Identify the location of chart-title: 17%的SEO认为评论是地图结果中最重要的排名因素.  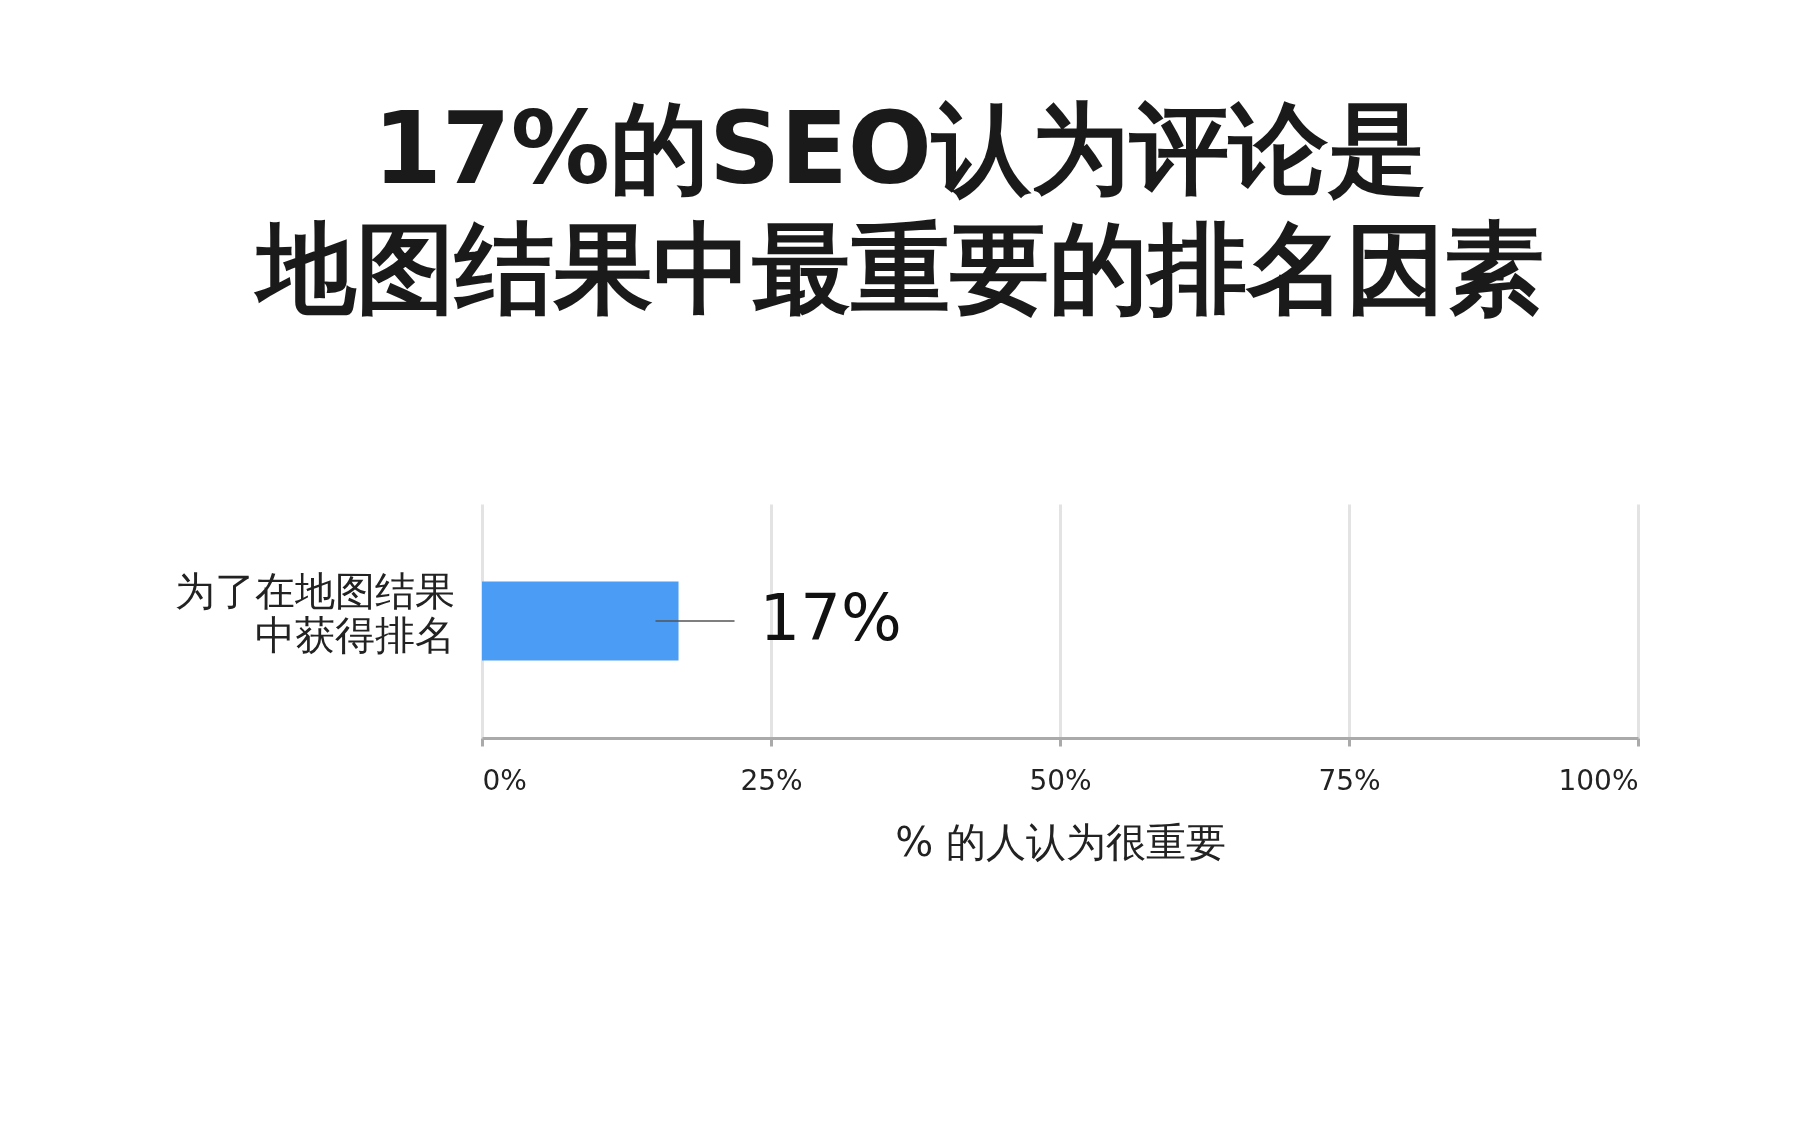
(898, 208).